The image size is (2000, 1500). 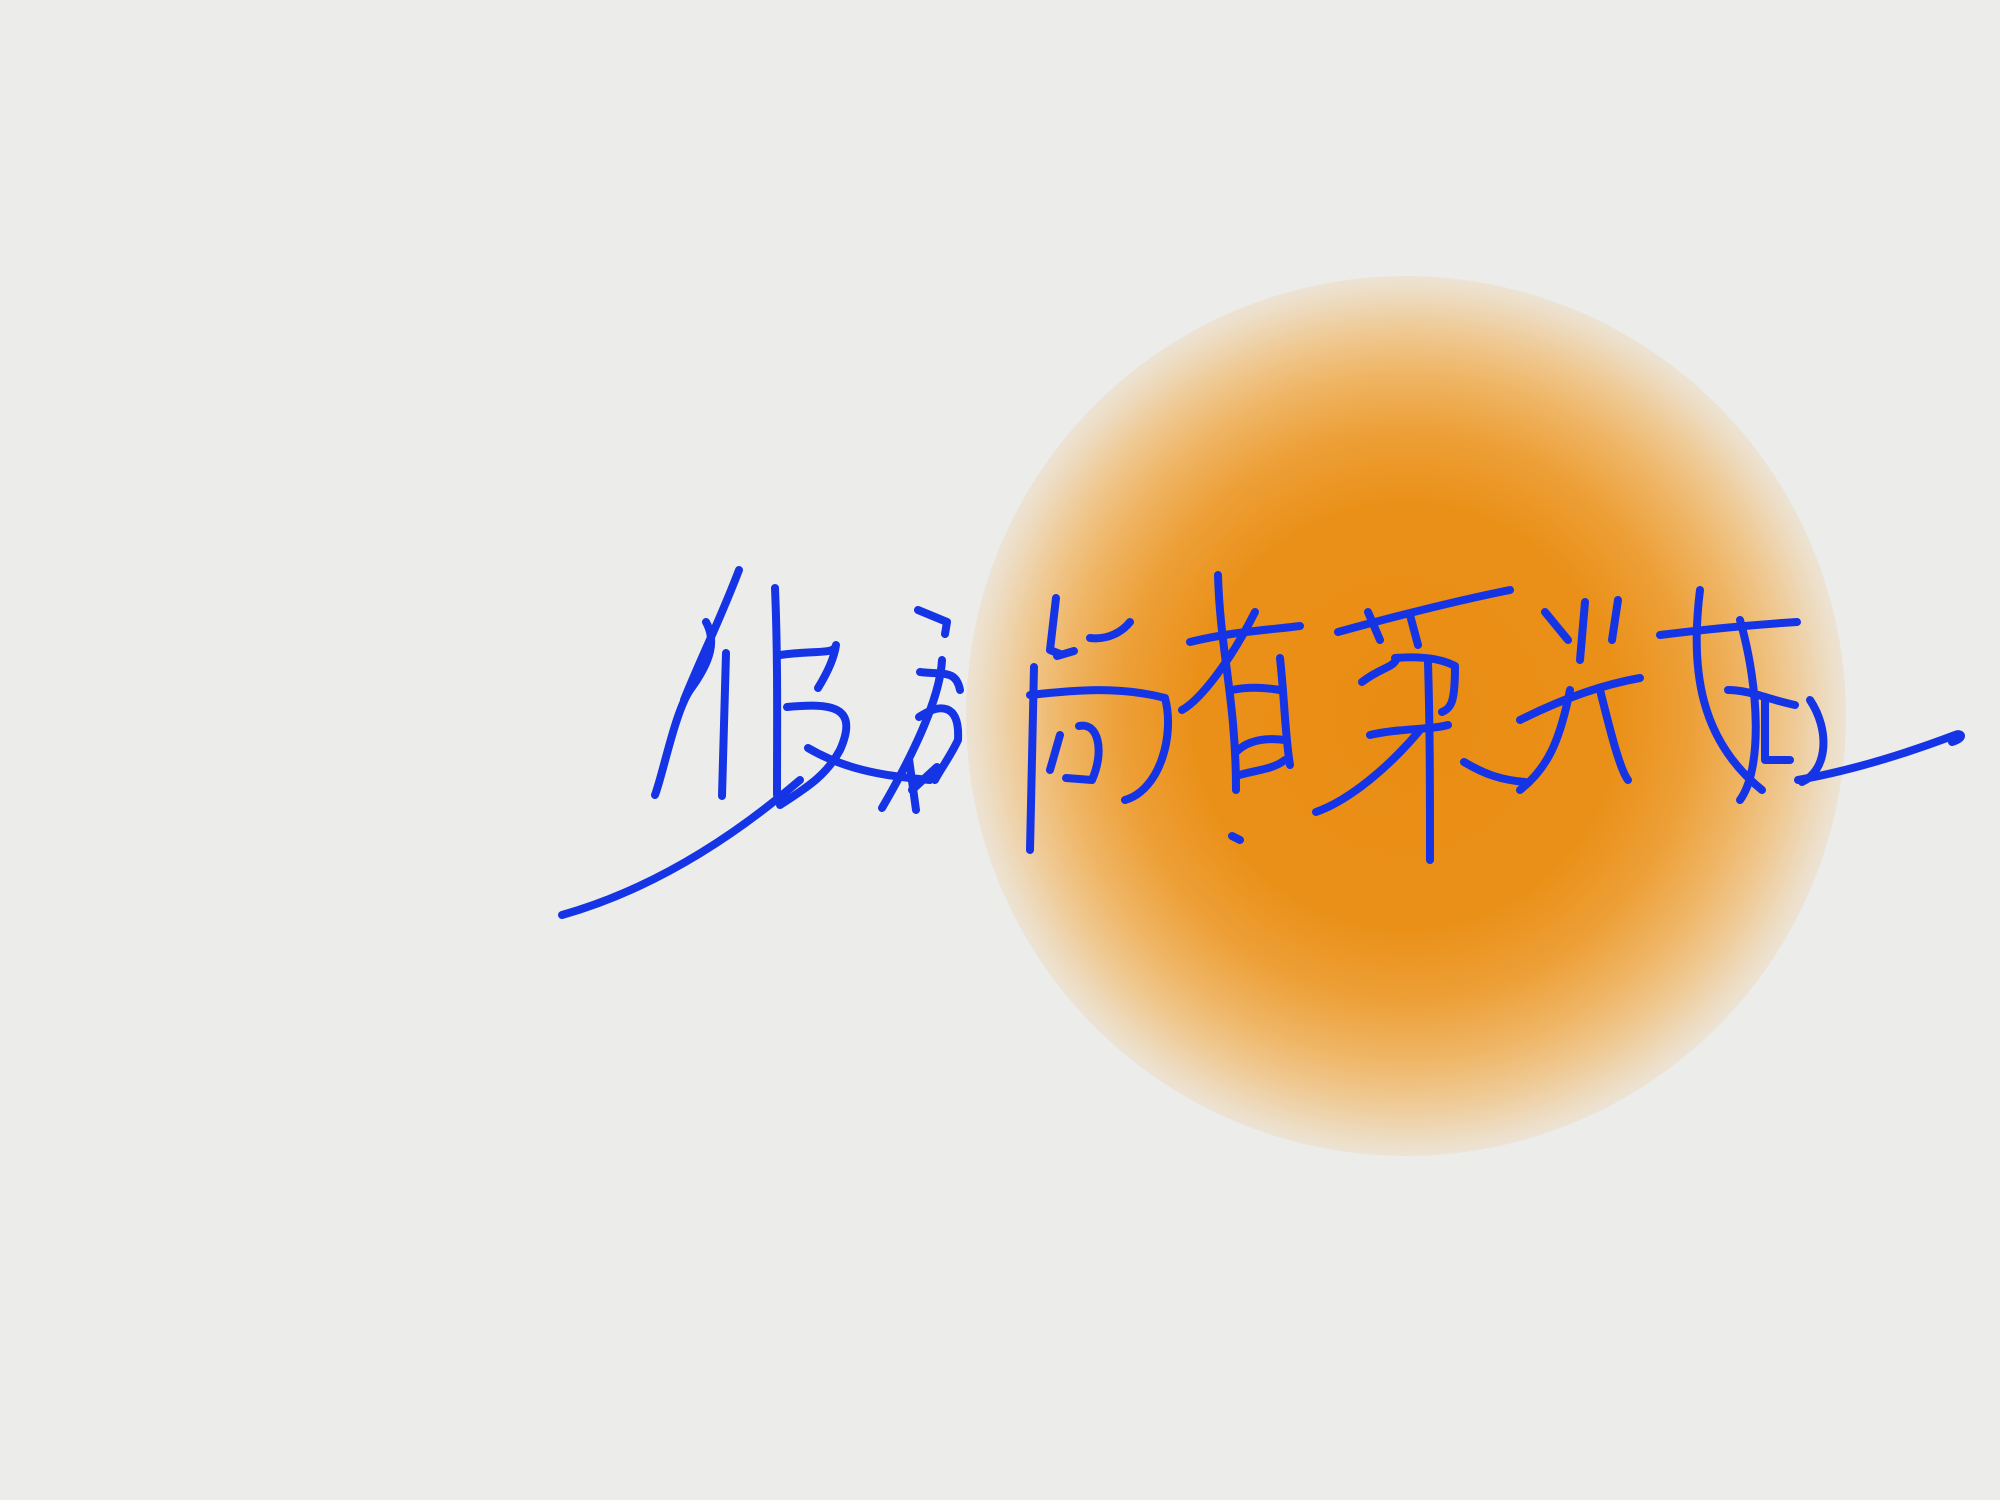 I want to click on char-bi, so click(x=796, y=690).